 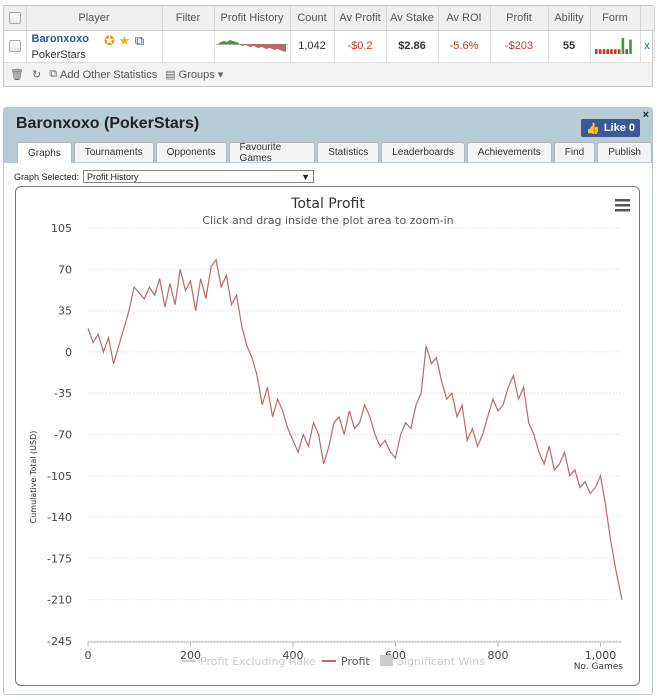 What do you see at coordinates (113, 176) in the screenshot?
I see `graph-select-value: Profit History` at bounding box center [113, 176].